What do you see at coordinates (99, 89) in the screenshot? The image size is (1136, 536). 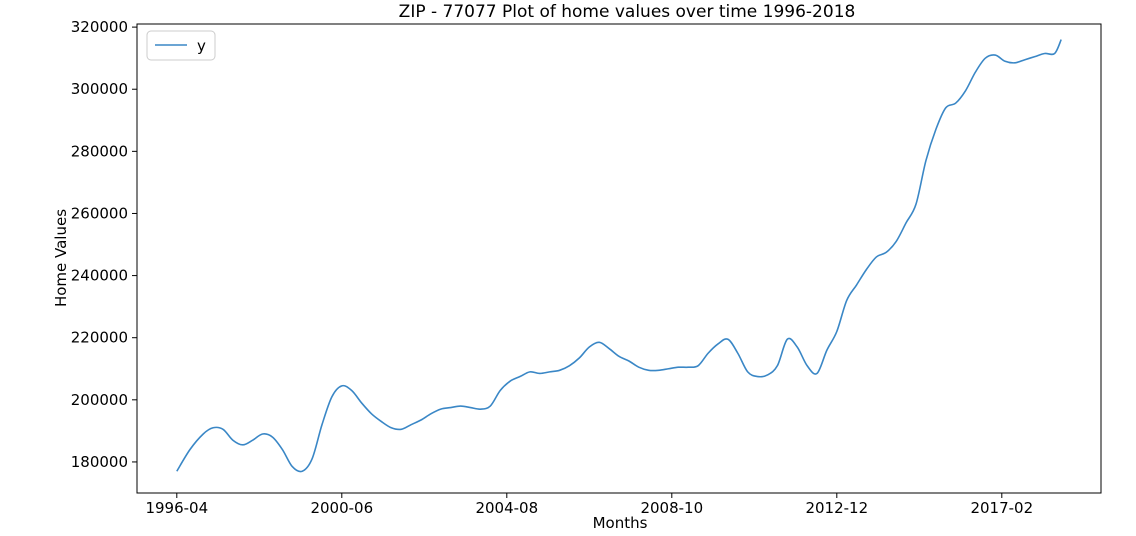 I see `y-tick-label: 300000` at bounding box center [99, 89].